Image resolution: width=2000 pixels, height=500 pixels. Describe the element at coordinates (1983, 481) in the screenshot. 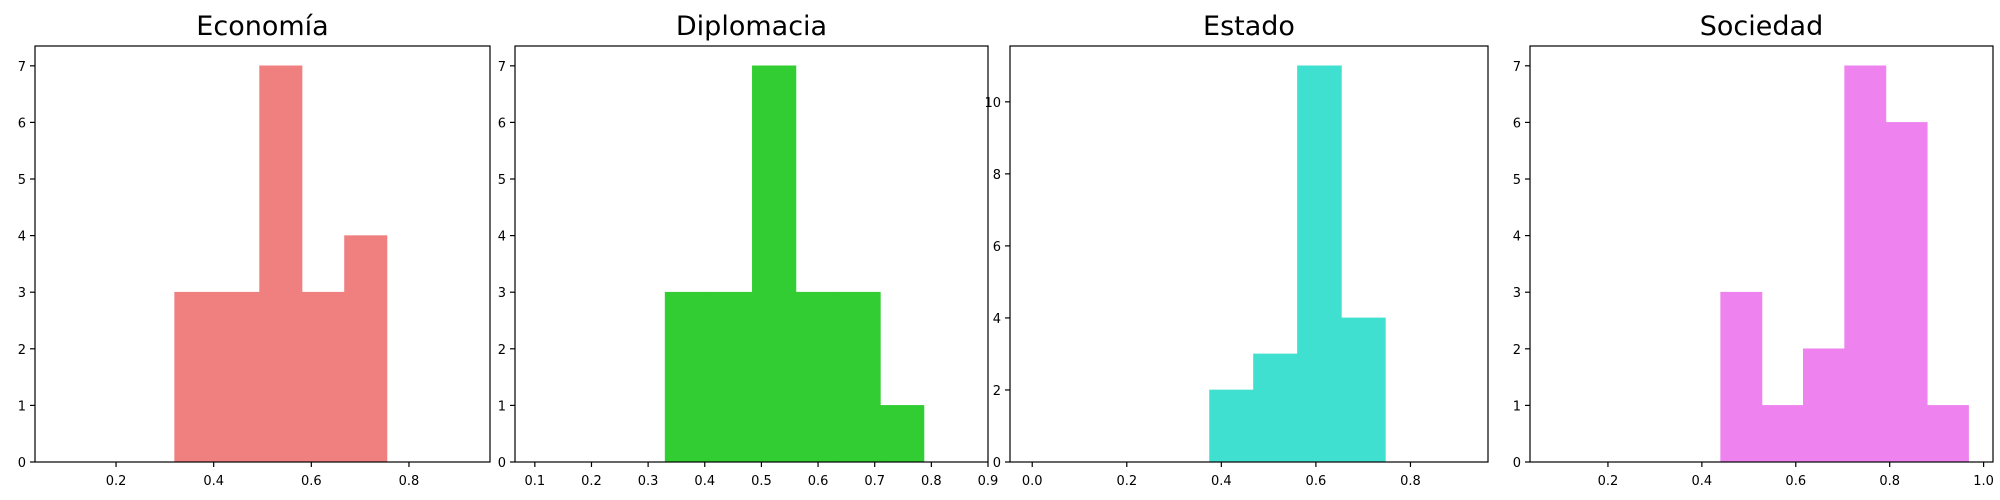

I see `x-tick-label: 1.0` at that location.